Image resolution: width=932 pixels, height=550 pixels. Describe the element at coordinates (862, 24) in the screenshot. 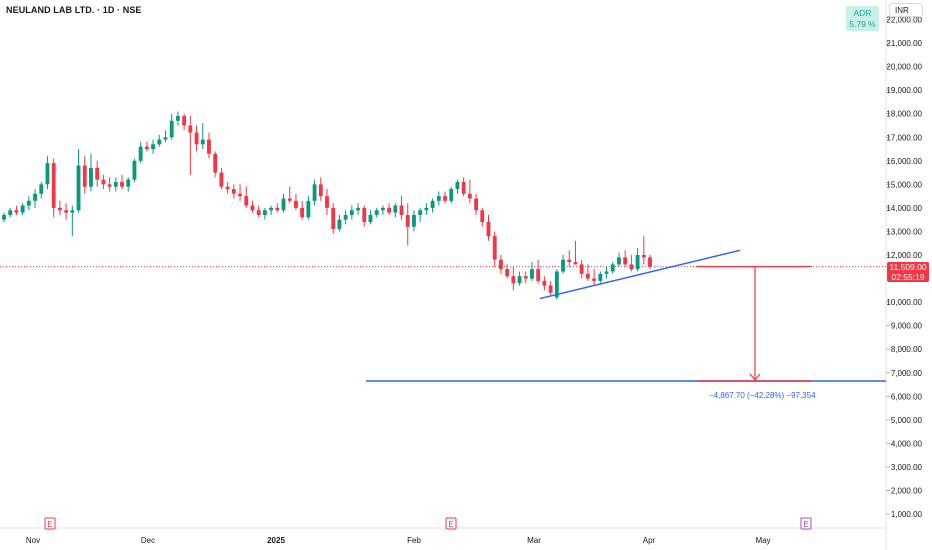

I see `adr-value: 5.79 %` at that location.